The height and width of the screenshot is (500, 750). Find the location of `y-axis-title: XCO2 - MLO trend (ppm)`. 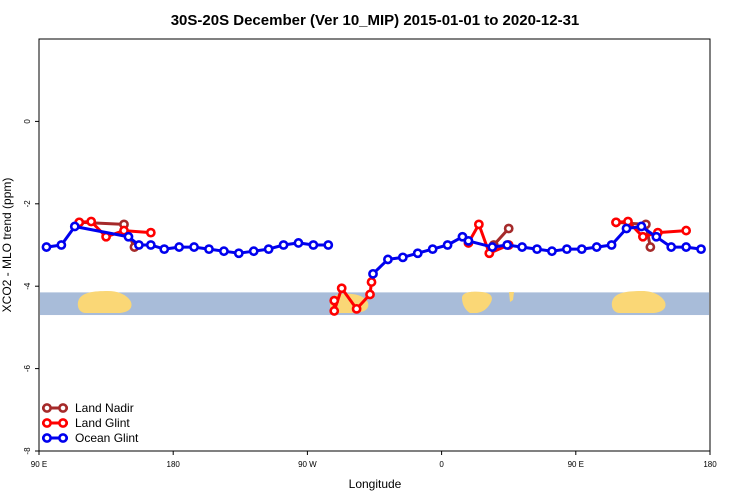

y-axis-title: XCO2 - MLO trend (ppm) is located at coordinates (7, 245).